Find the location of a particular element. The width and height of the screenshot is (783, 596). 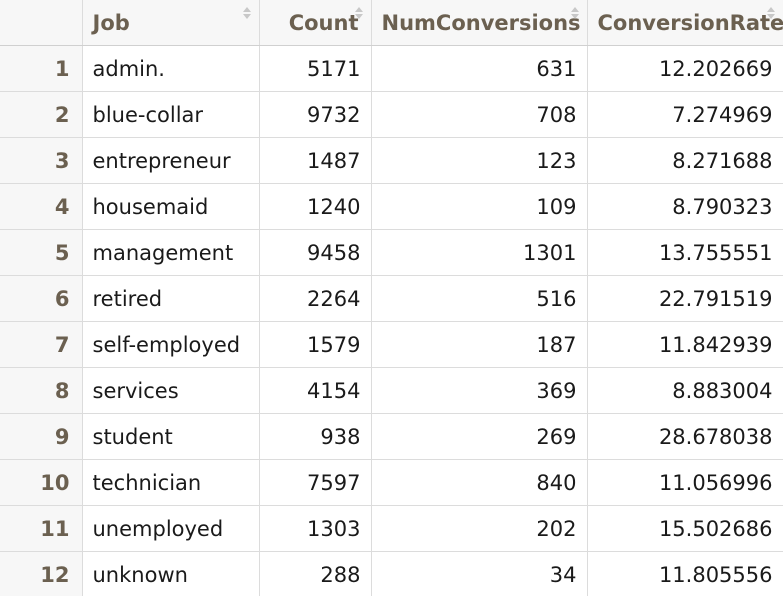

table-header: Job Count NumConversions ConversionRate is located at coordinates (391, 23).